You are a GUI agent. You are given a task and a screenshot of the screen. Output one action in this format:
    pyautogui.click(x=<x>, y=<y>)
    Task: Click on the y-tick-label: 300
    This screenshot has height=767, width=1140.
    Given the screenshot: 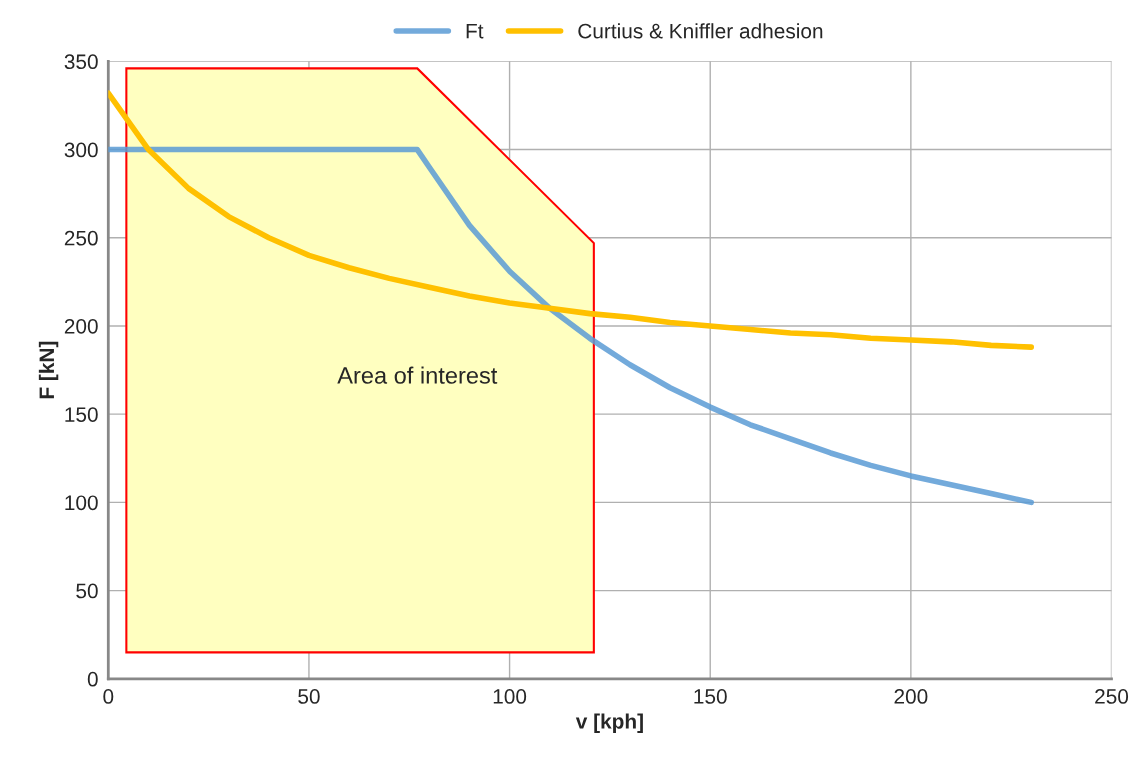 What is the action you would take?
    pyautogui.click(x=81, y=150)
    